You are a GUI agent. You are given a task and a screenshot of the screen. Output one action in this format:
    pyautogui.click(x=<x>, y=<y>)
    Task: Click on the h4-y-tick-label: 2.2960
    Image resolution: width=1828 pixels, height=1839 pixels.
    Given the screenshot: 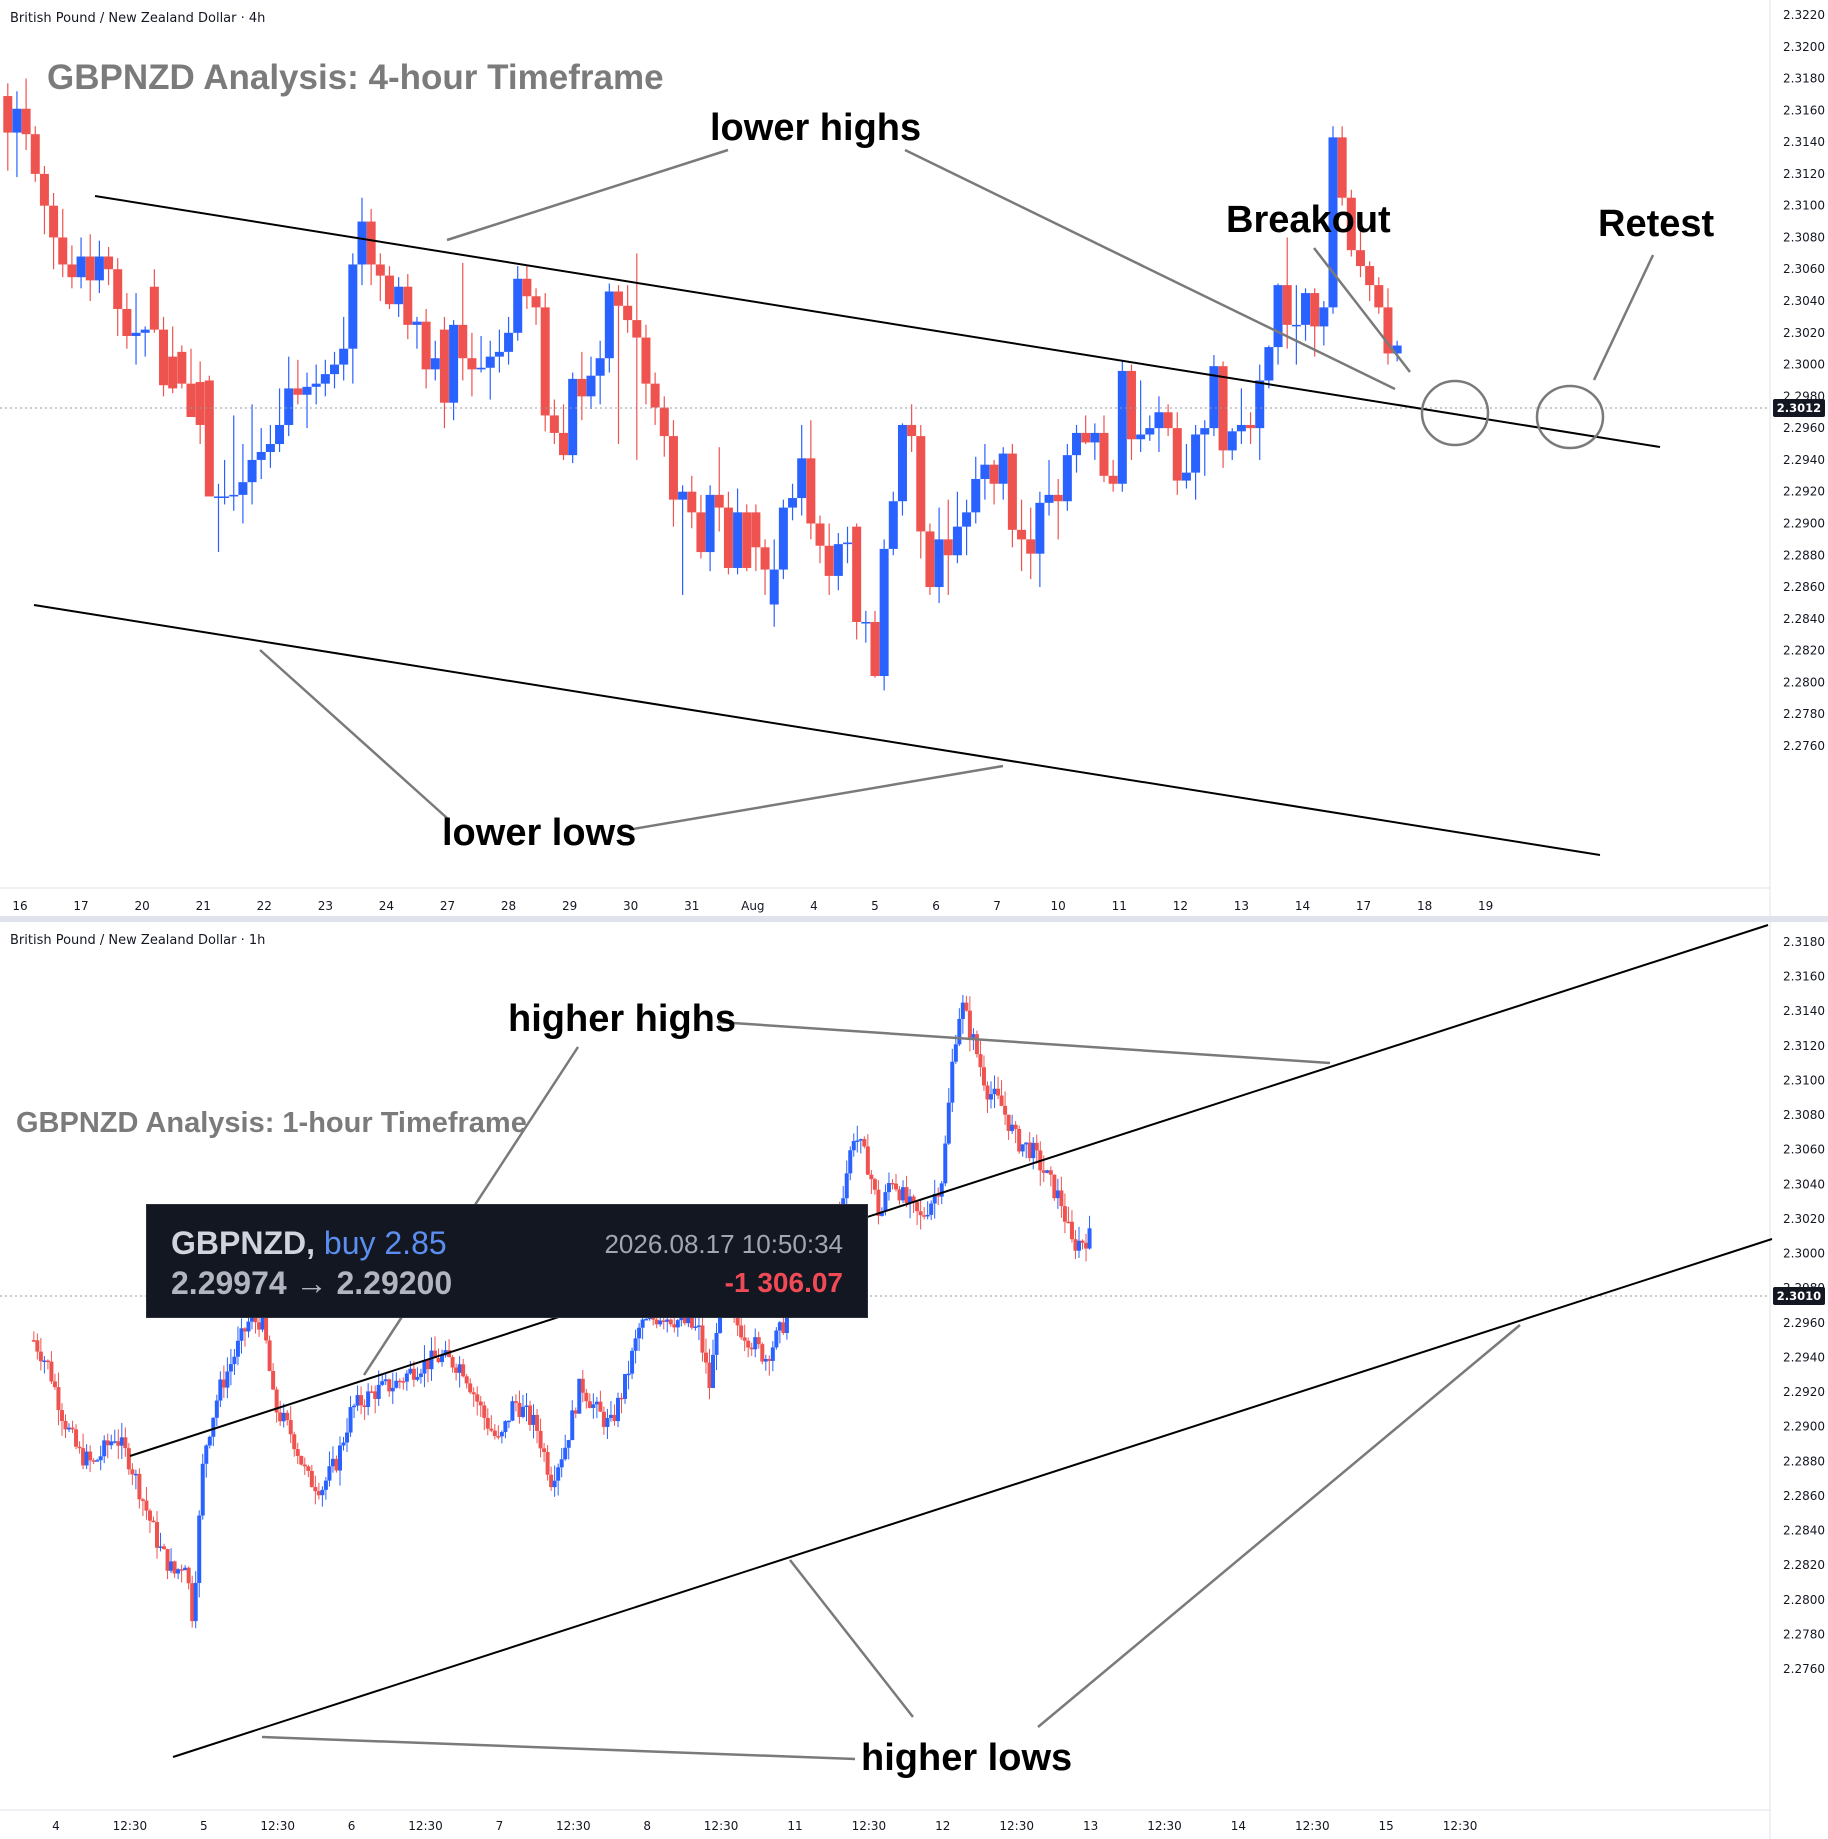 What is the action you would take?
    pyautogui.click(x=1804, y=428)
    